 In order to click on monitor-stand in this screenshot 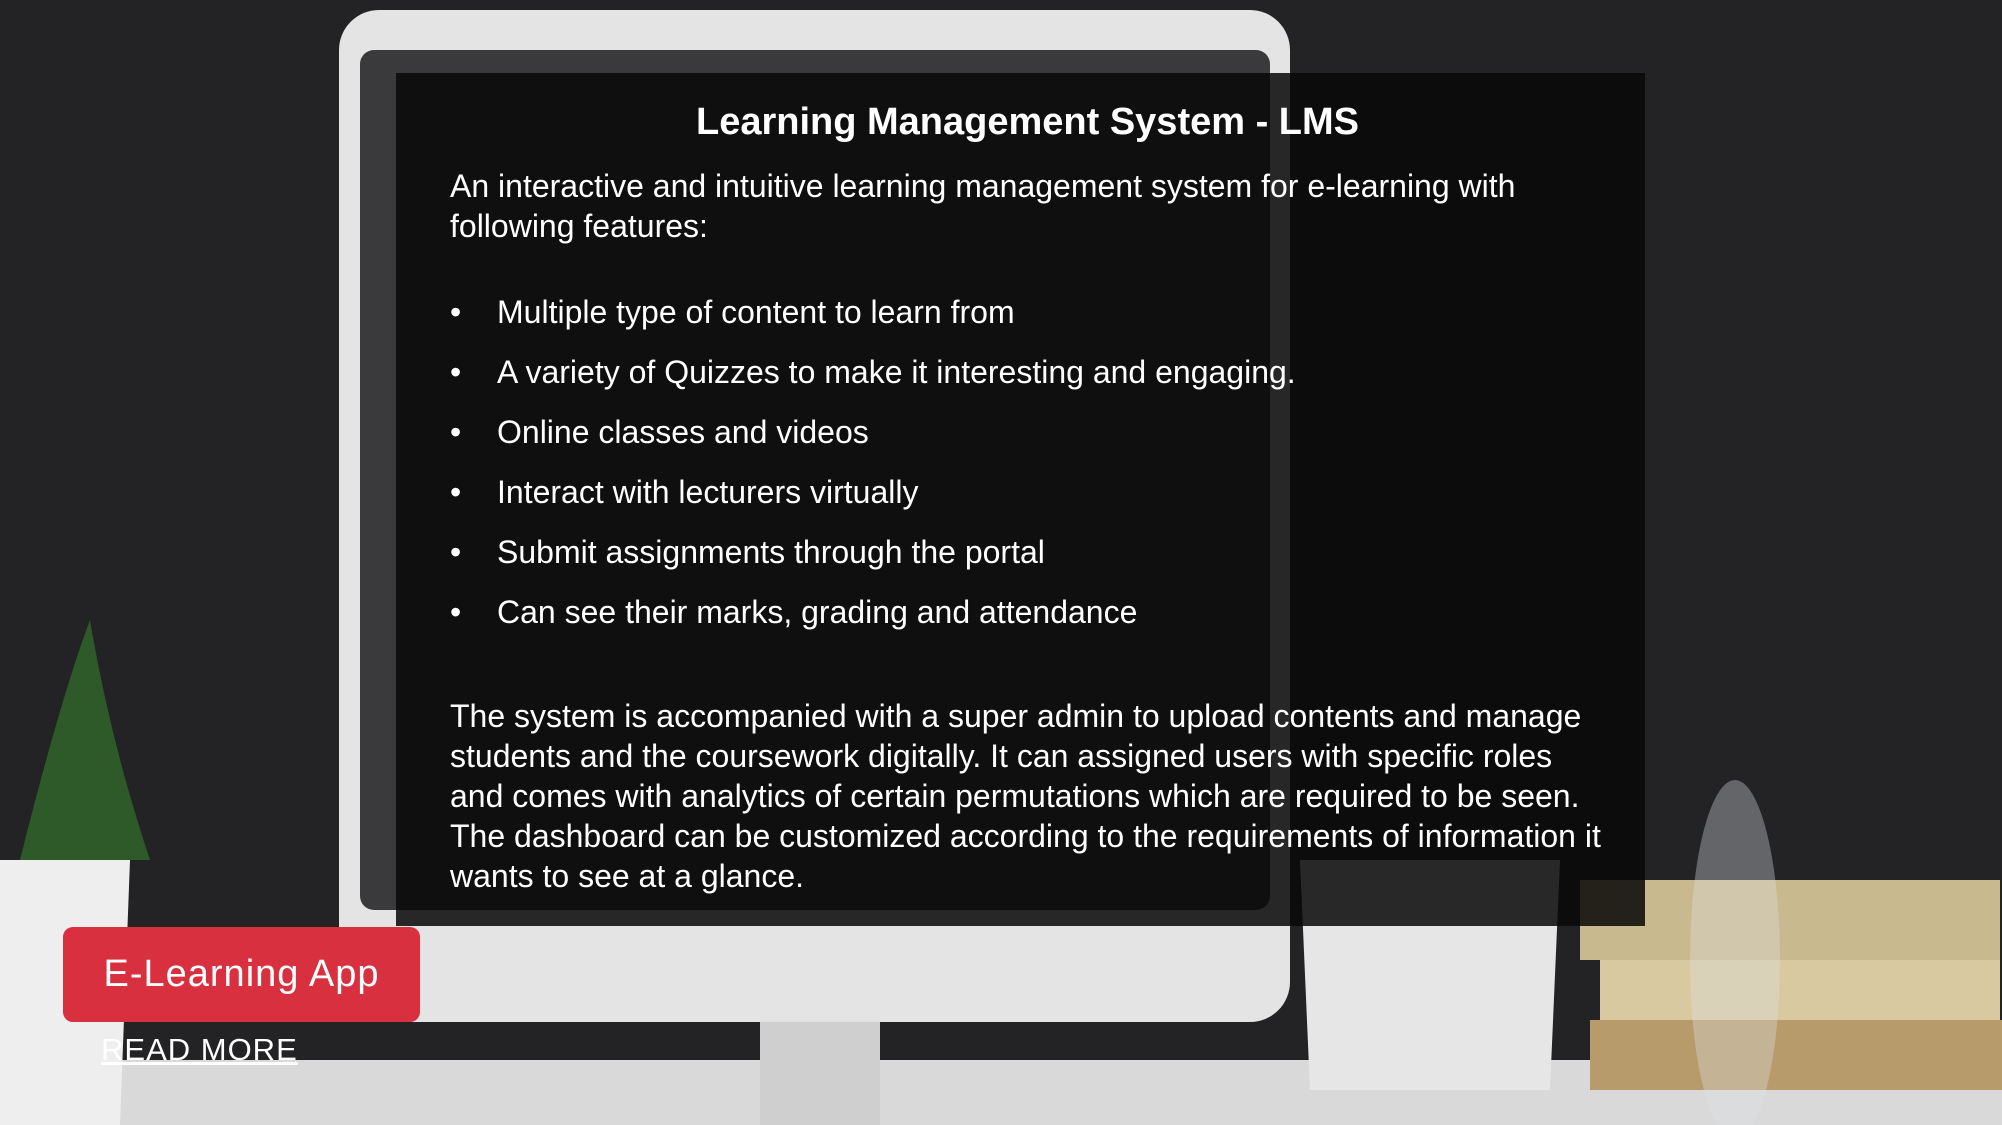, I will do `click(820, 1073)`.